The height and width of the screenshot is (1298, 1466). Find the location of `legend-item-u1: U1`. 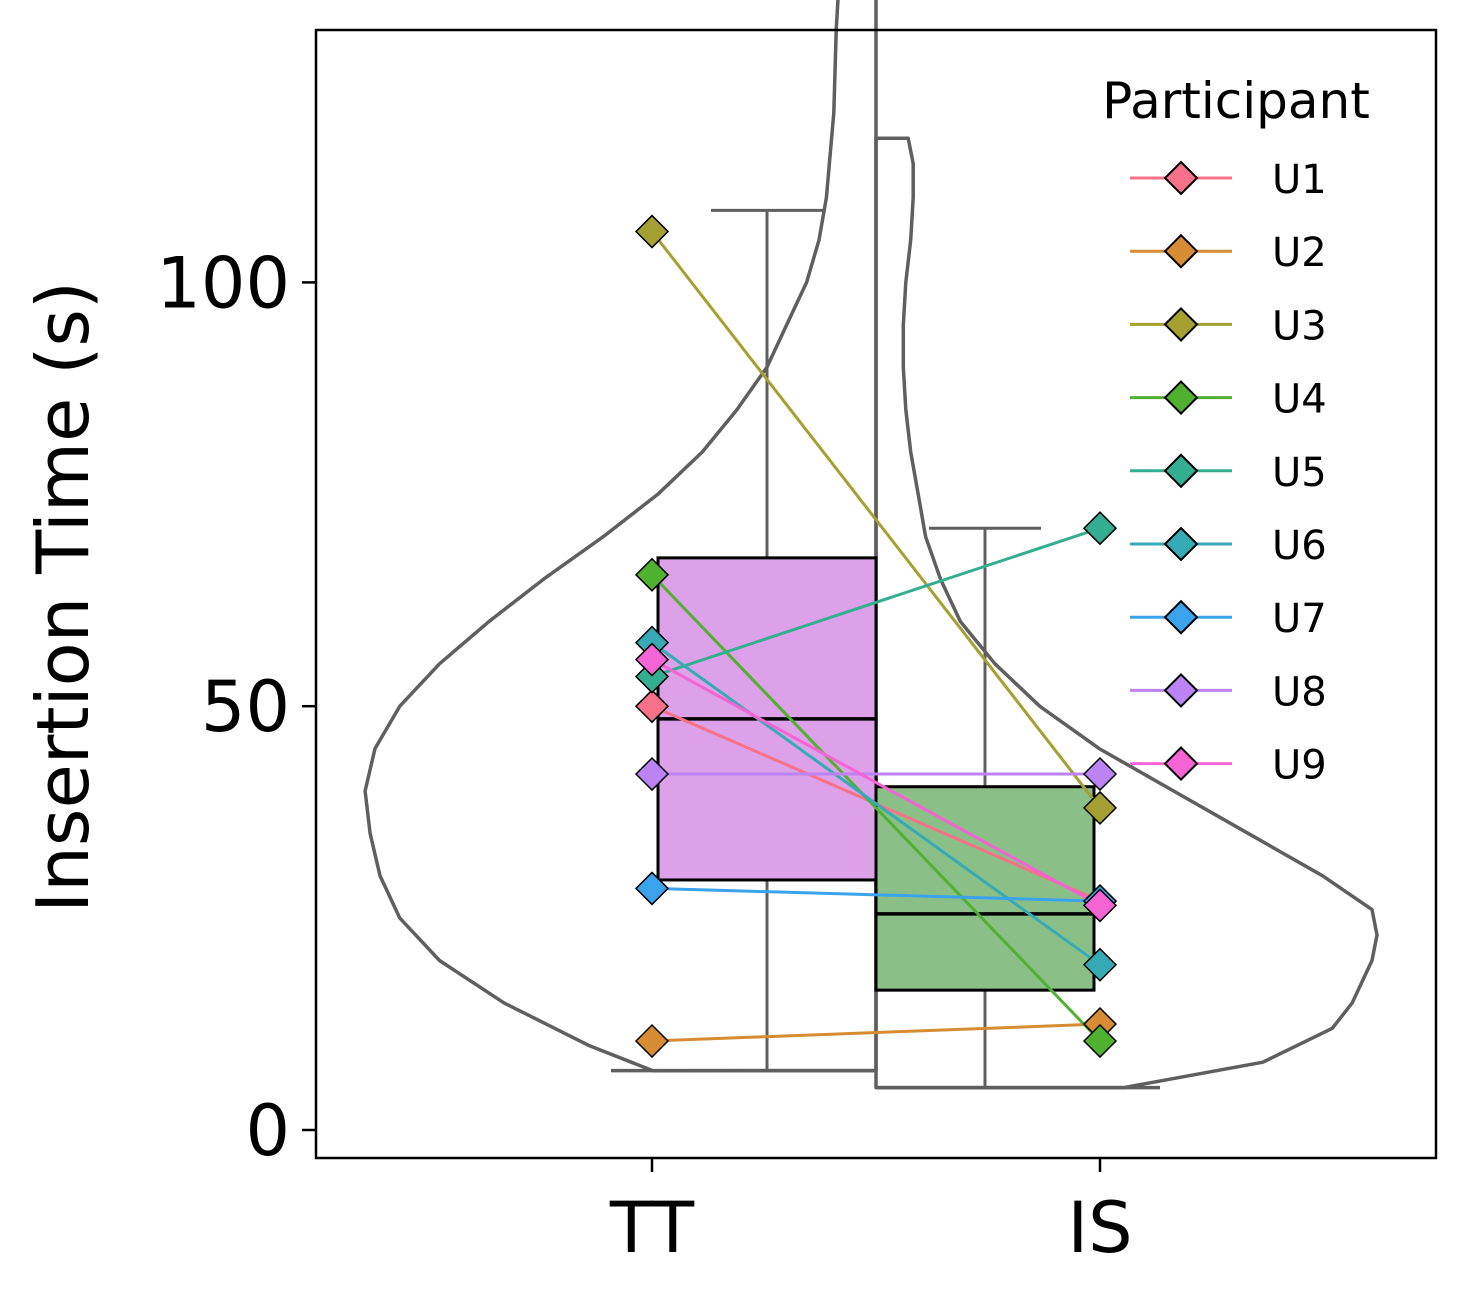

legend-item-u1: U1 is located at coordinates (1228, 180).